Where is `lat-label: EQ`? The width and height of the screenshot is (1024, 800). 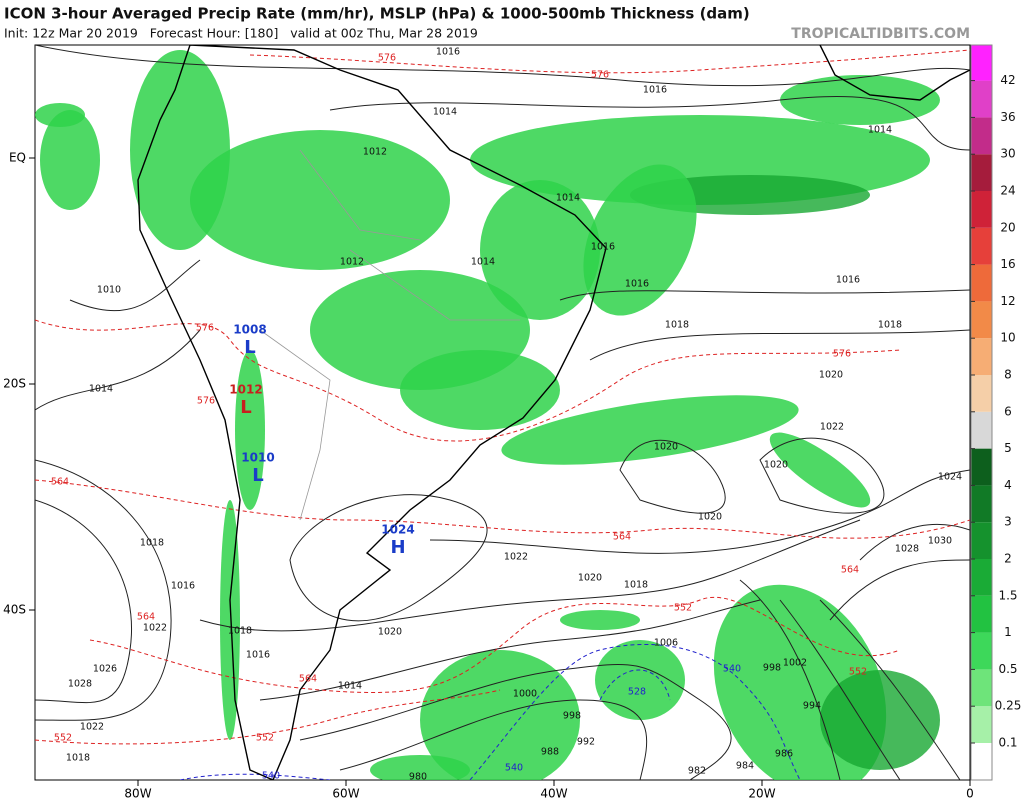
lat-label: EQ is located at coordinates (17, 158).